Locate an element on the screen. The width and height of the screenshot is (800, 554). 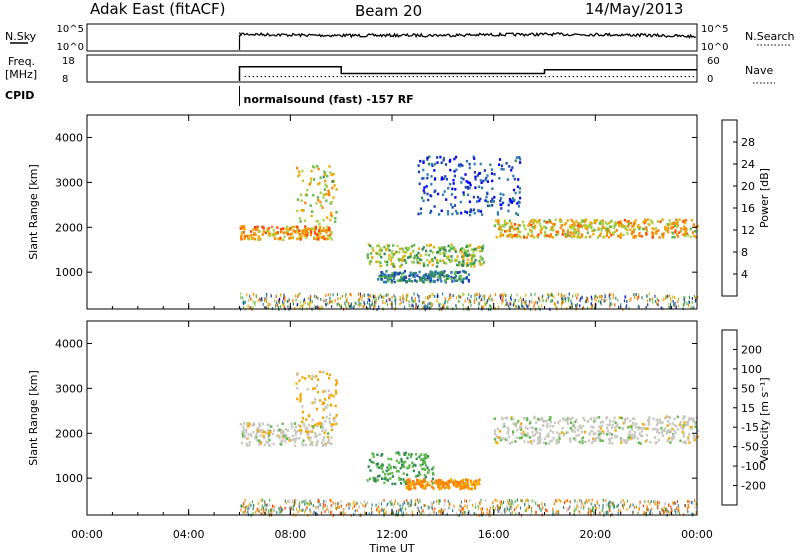
nsky-trace is located at coordinates (467, 40).